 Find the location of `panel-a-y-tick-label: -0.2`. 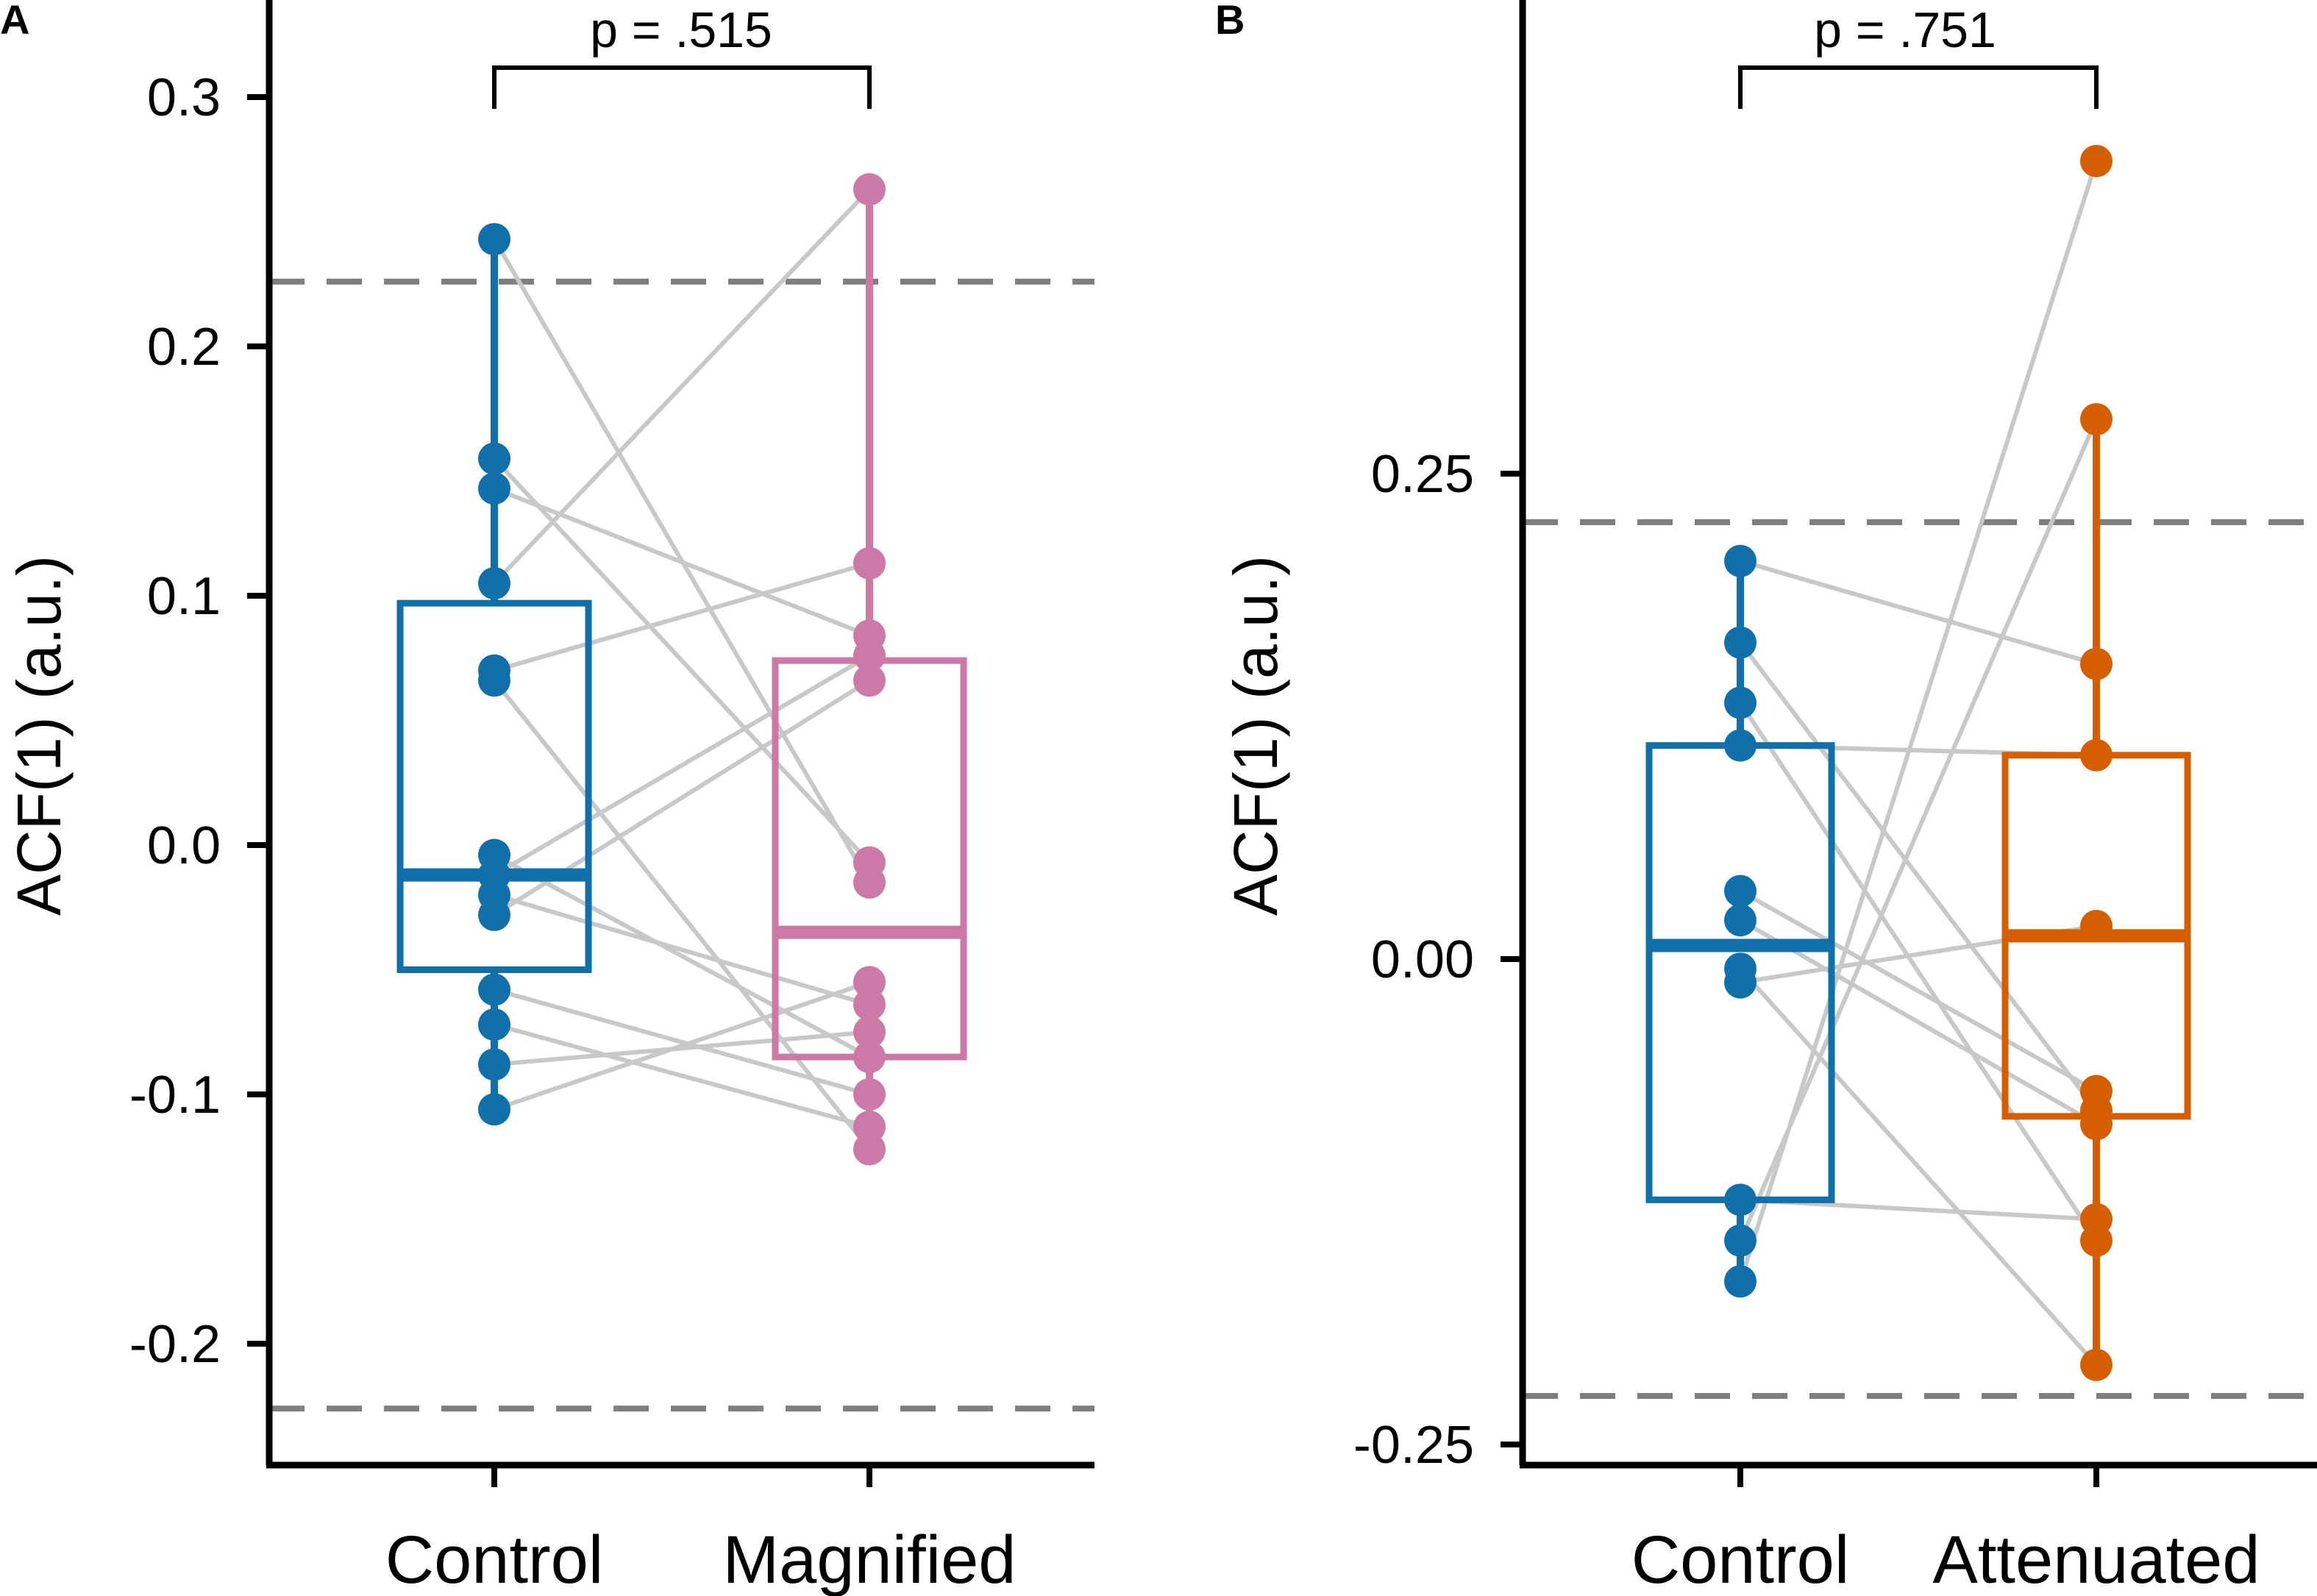

panel-a-y-tick-label: -0.2 is located at coordinates (175, 1344).